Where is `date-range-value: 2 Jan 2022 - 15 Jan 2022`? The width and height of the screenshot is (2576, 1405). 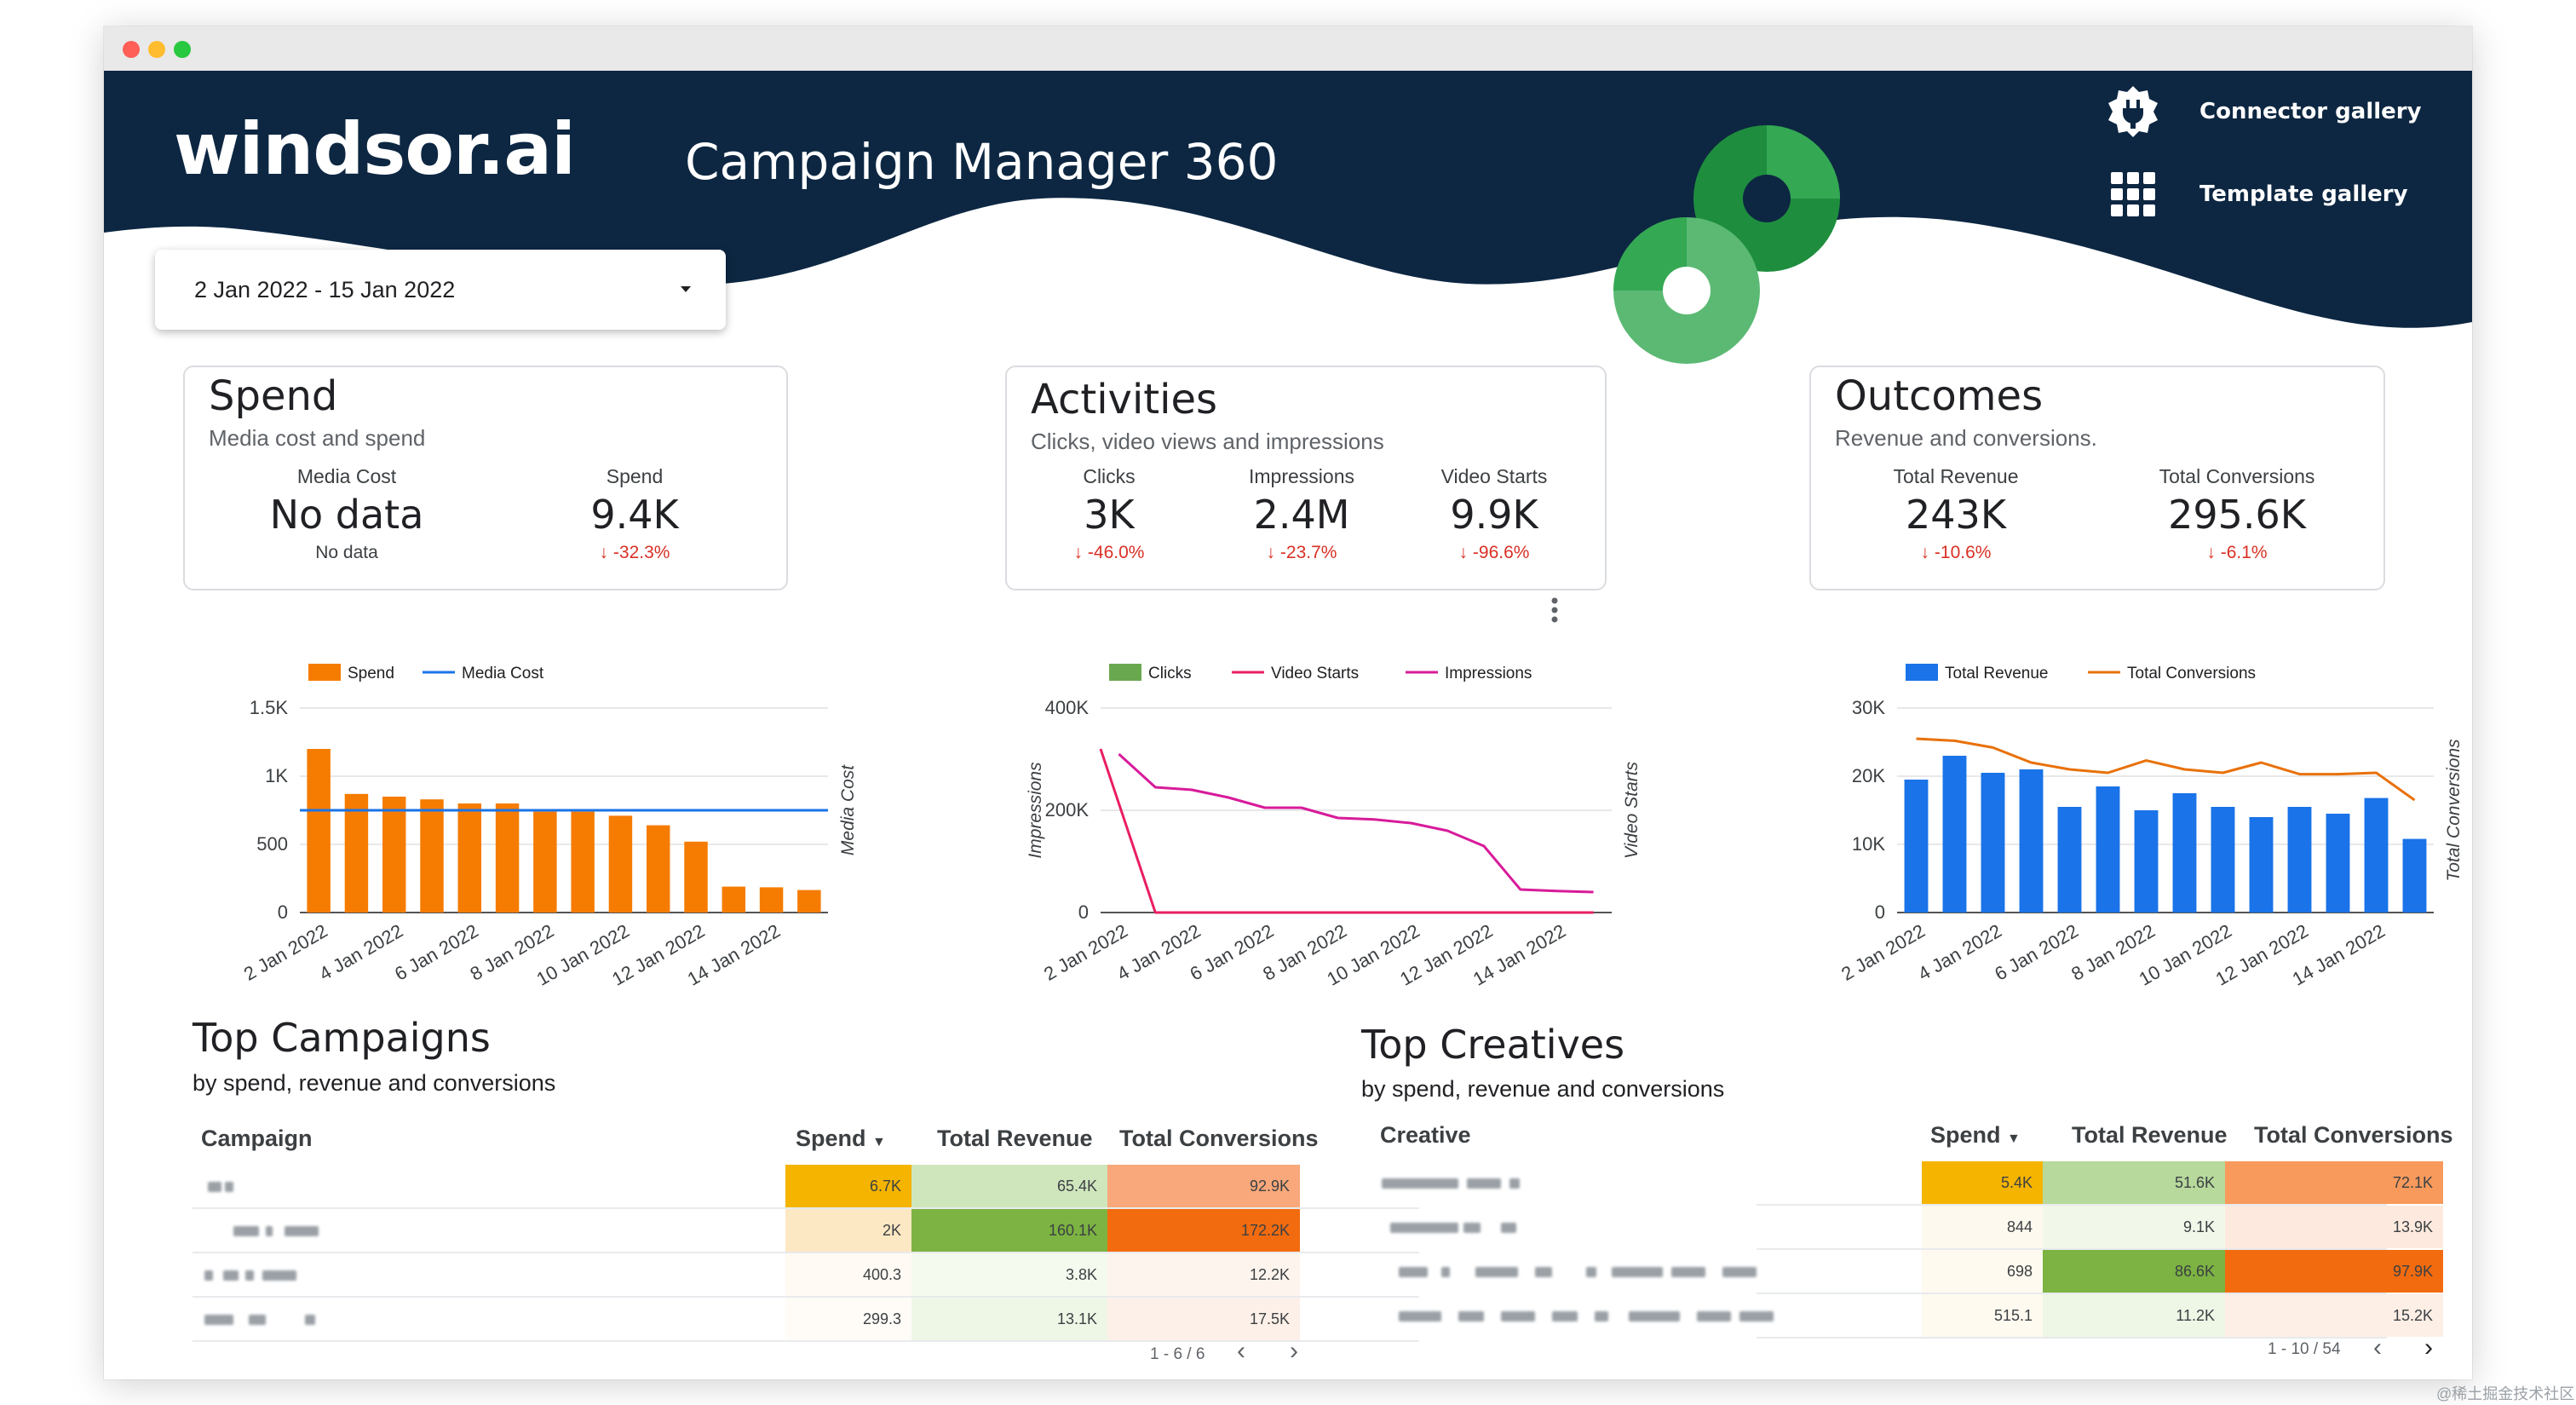 date-range-value: 2 Jan 2022 - 15 Jan 2022 is located at coordinates (325, 289).